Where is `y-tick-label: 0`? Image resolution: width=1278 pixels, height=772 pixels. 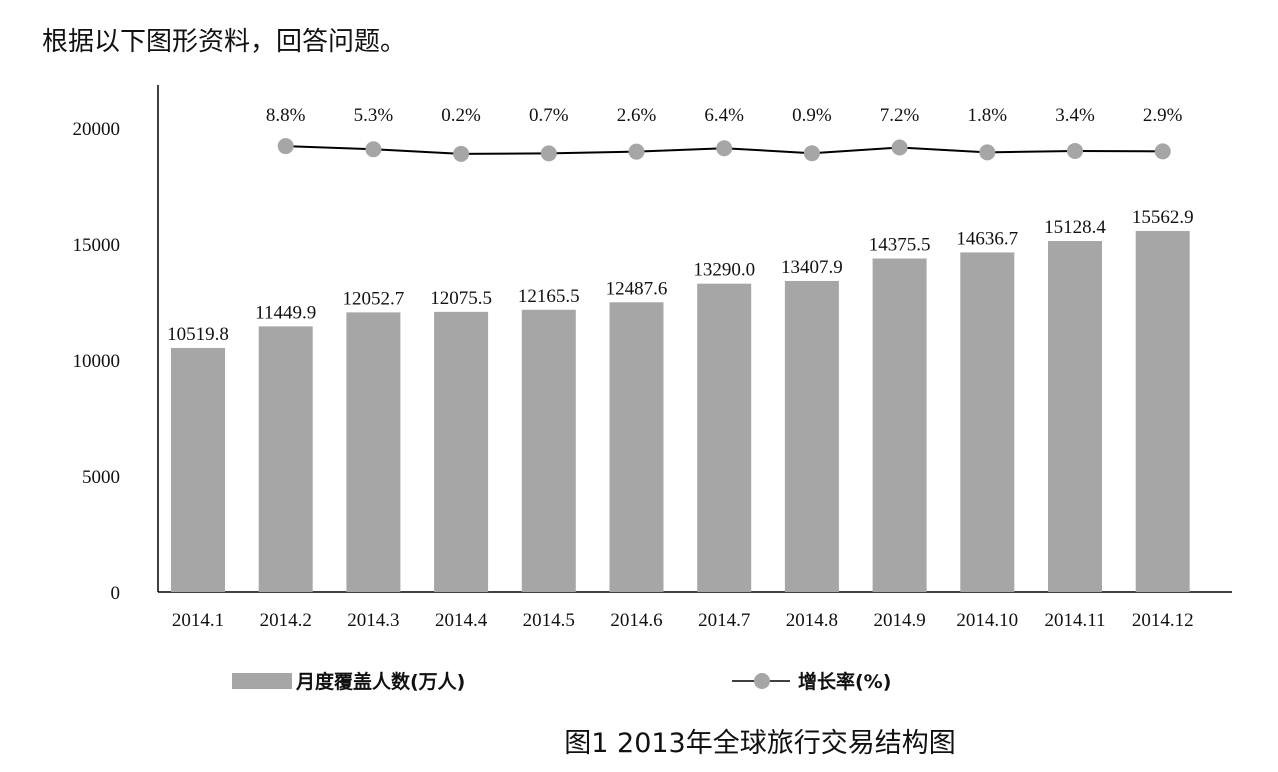
y-tick-label: 0 is located at coordinates (116, 593).